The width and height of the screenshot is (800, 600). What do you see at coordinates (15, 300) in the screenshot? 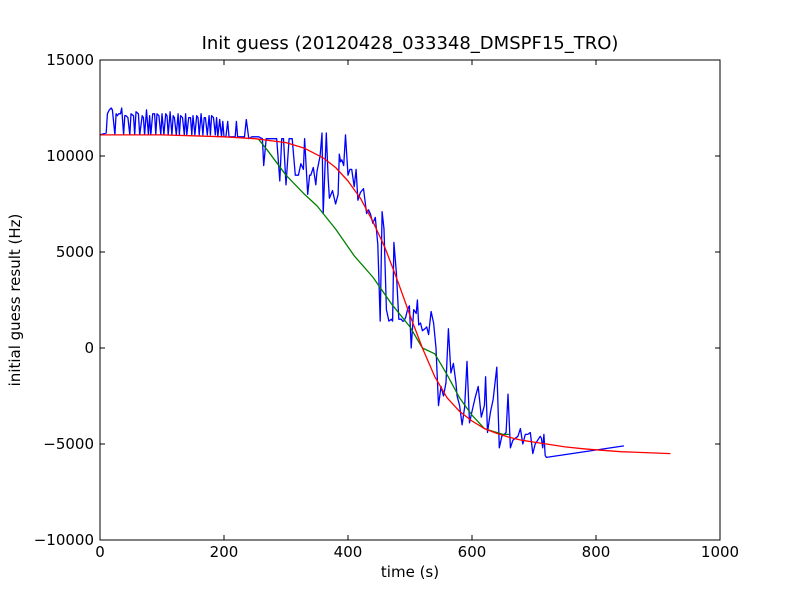
I see `y-axis-label: initial guess result (Hz)` at bounding box center [15, 300].